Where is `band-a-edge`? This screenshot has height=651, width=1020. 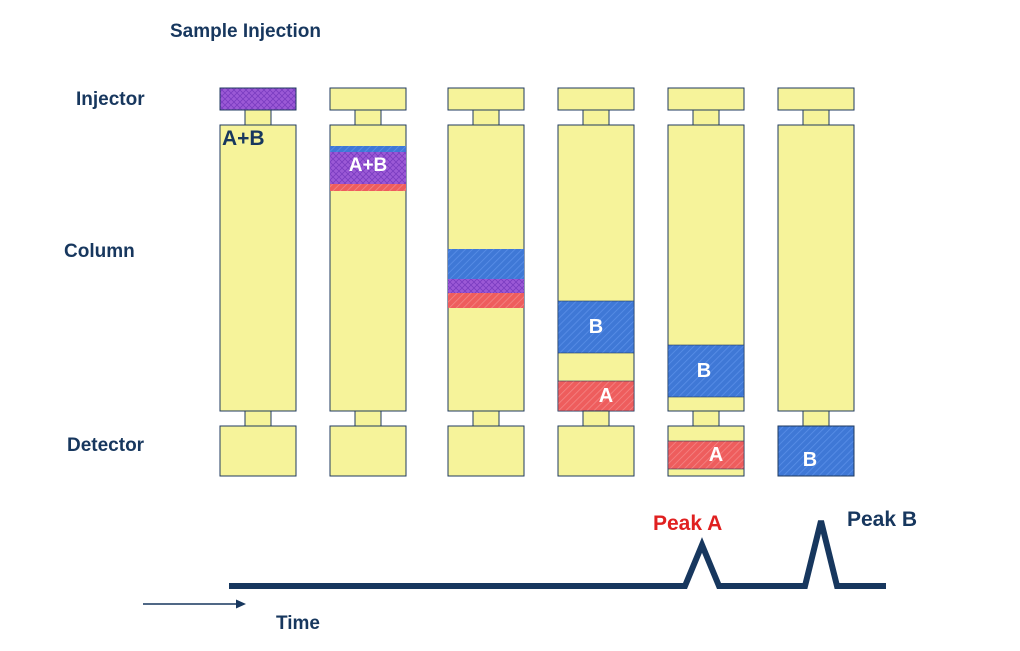 band-a-edge is located at coordinates (368, 187).